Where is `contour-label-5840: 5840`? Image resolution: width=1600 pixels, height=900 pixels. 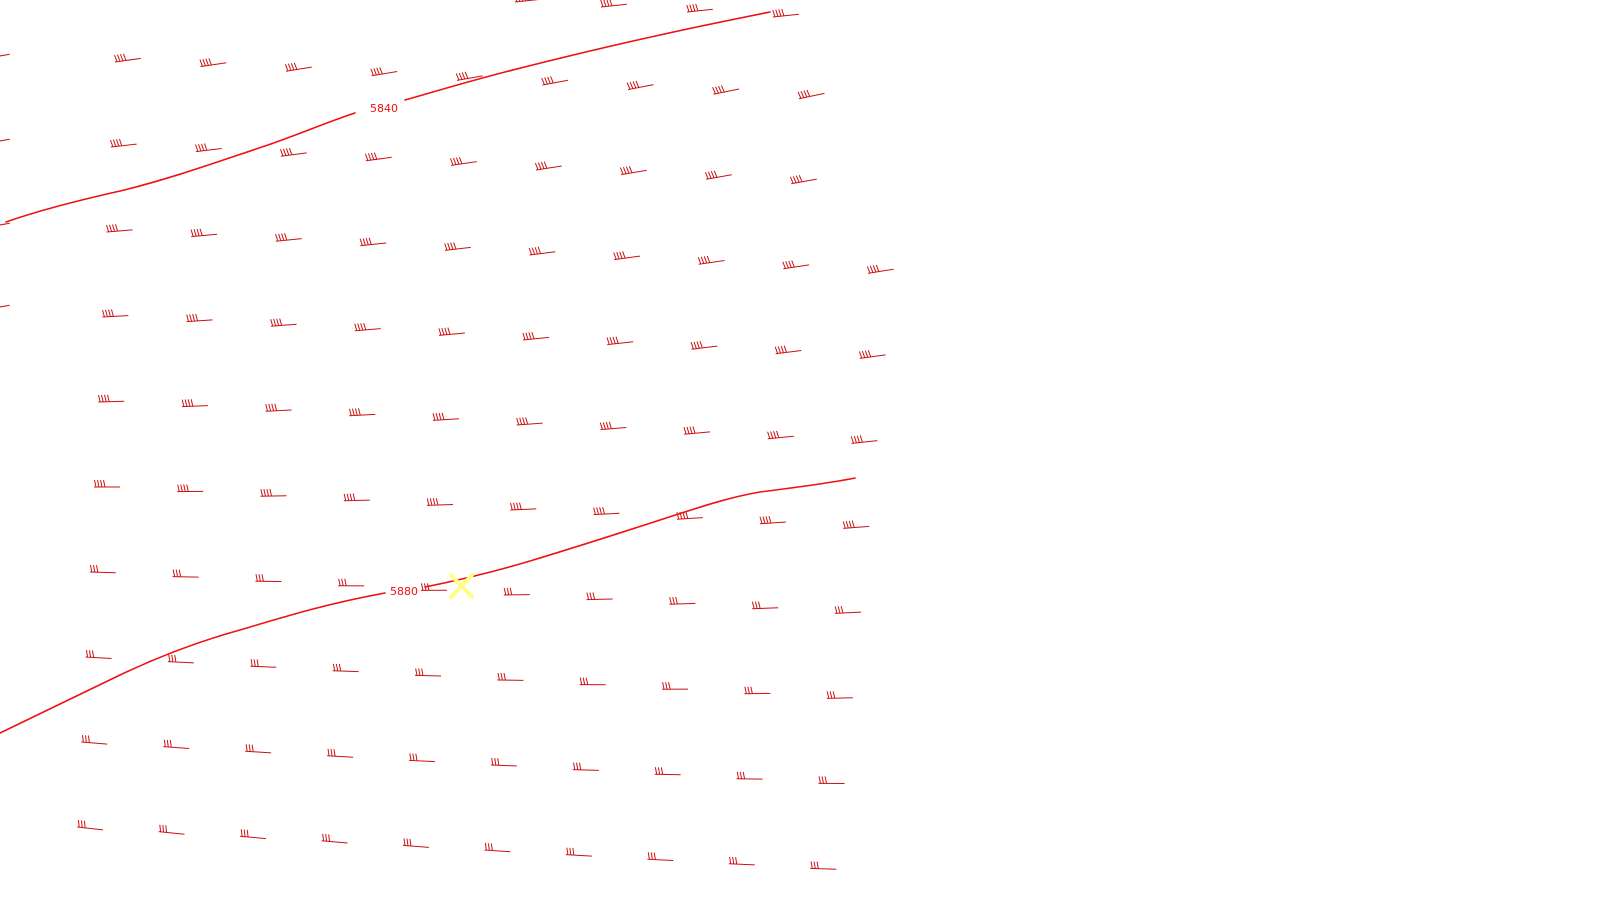
contour-label-5840: 5840 is located at coordinates (384, 108).